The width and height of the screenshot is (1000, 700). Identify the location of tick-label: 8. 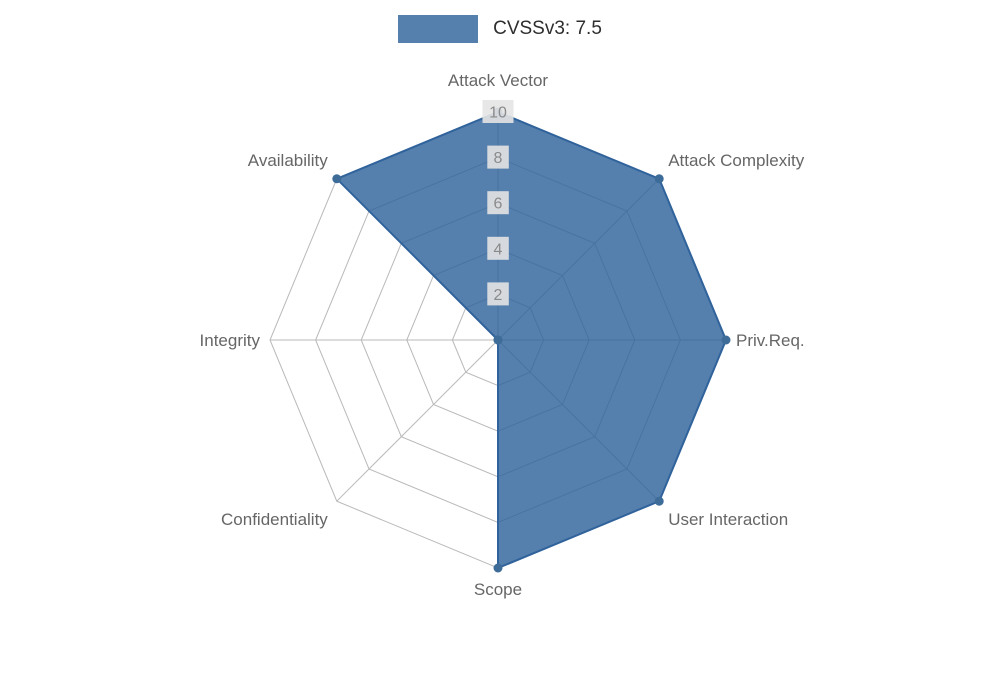
(498, 158).